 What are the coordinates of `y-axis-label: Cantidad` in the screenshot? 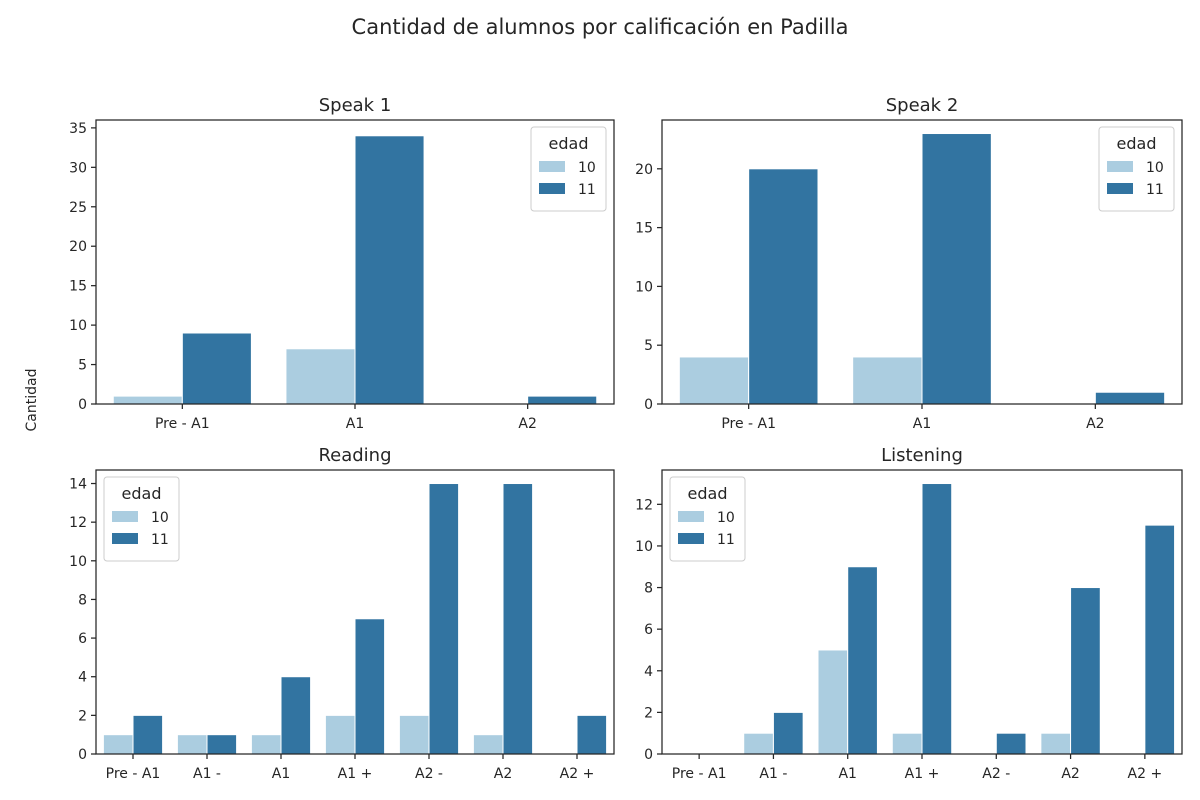 It's located at (32, 400).